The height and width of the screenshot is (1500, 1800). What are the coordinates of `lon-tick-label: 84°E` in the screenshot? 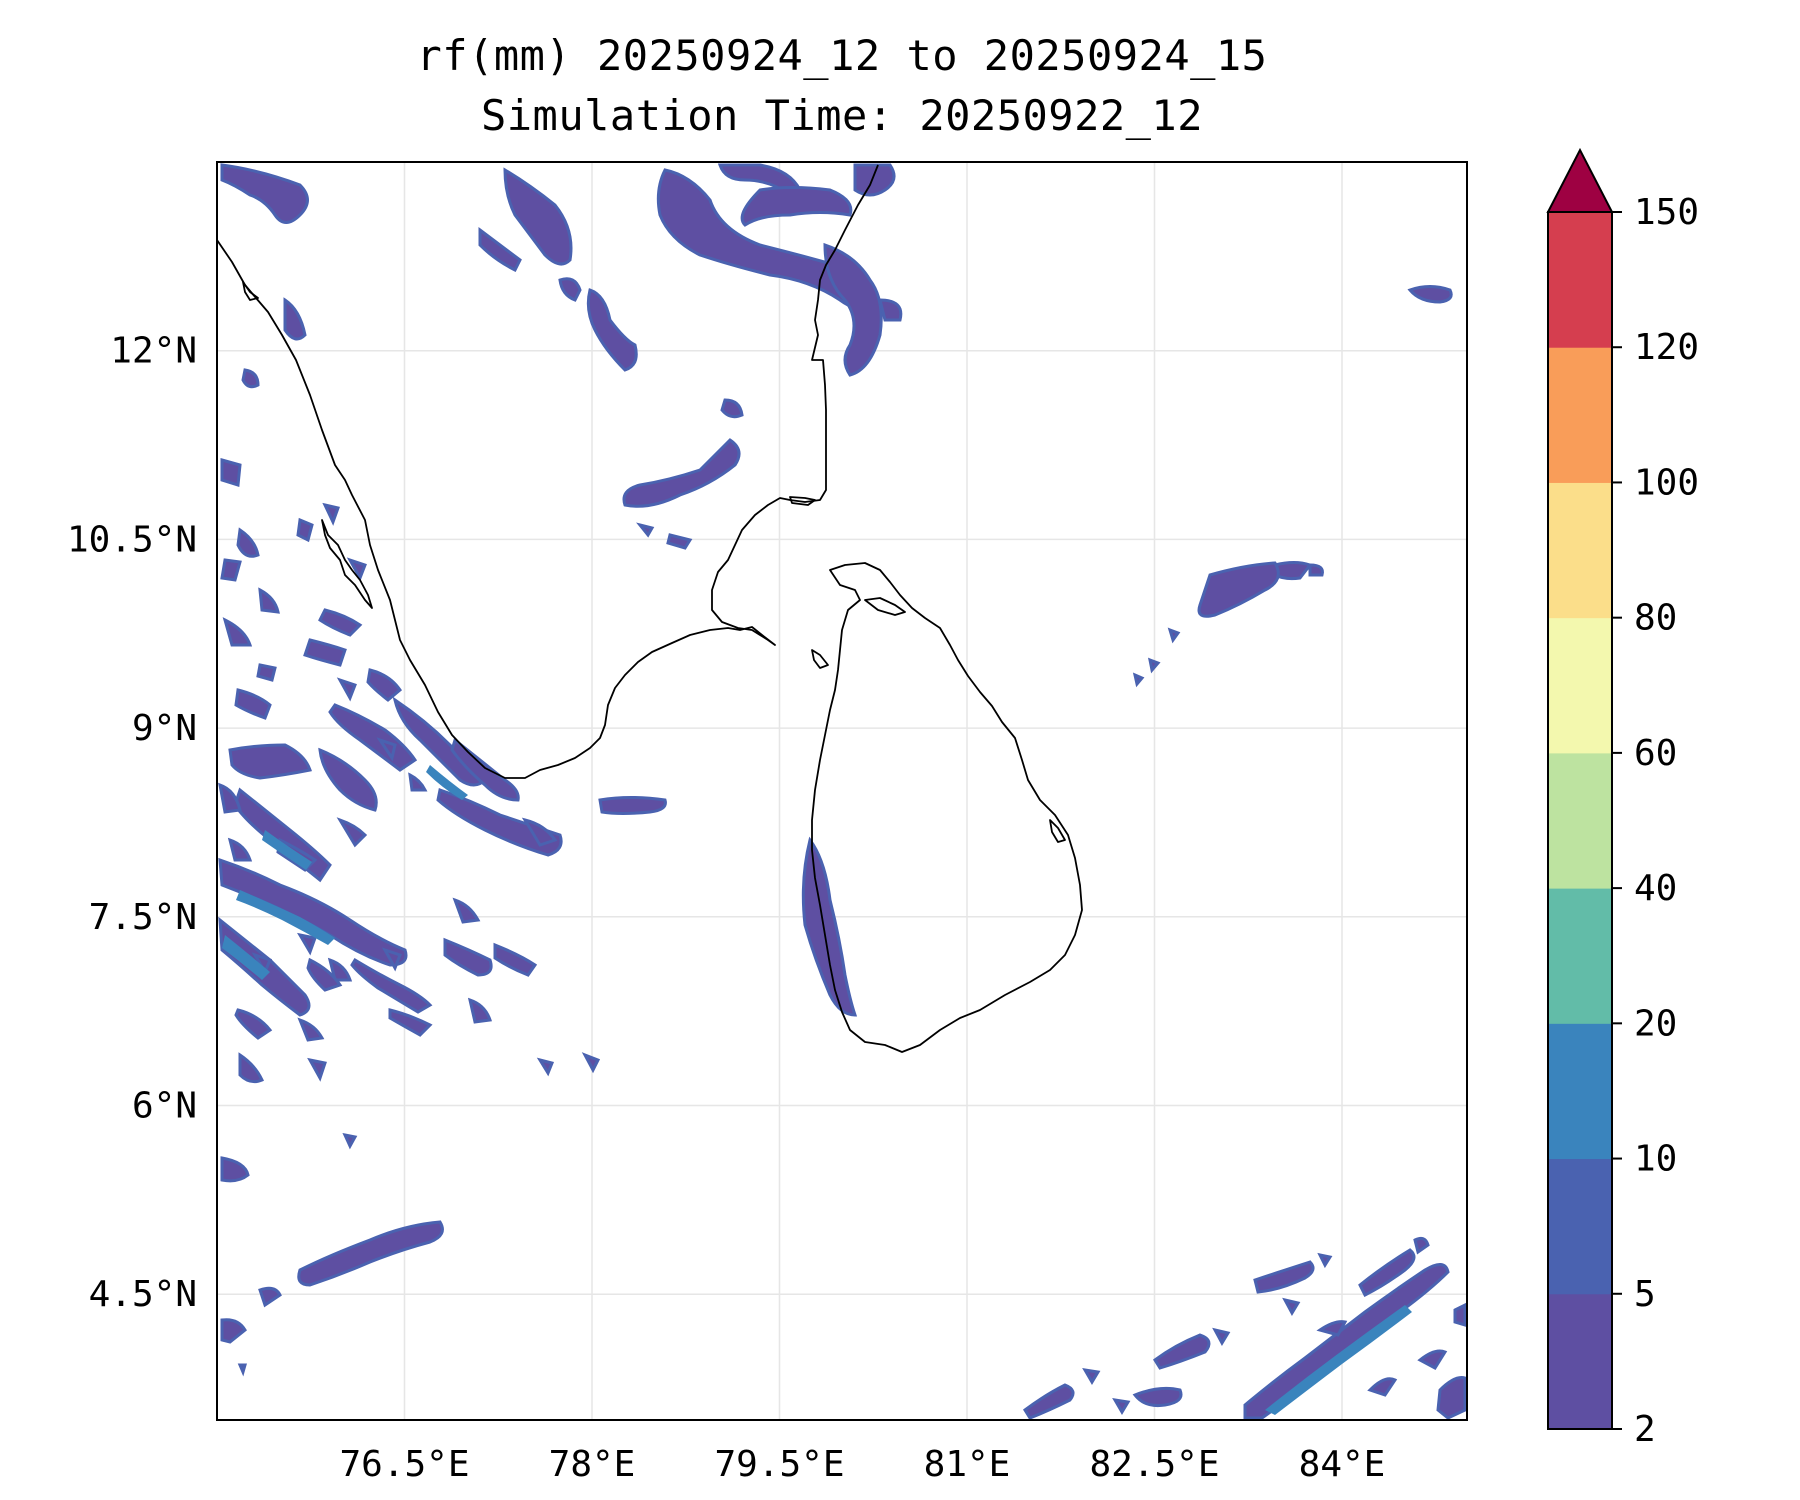 It's located at (1342, 1464).